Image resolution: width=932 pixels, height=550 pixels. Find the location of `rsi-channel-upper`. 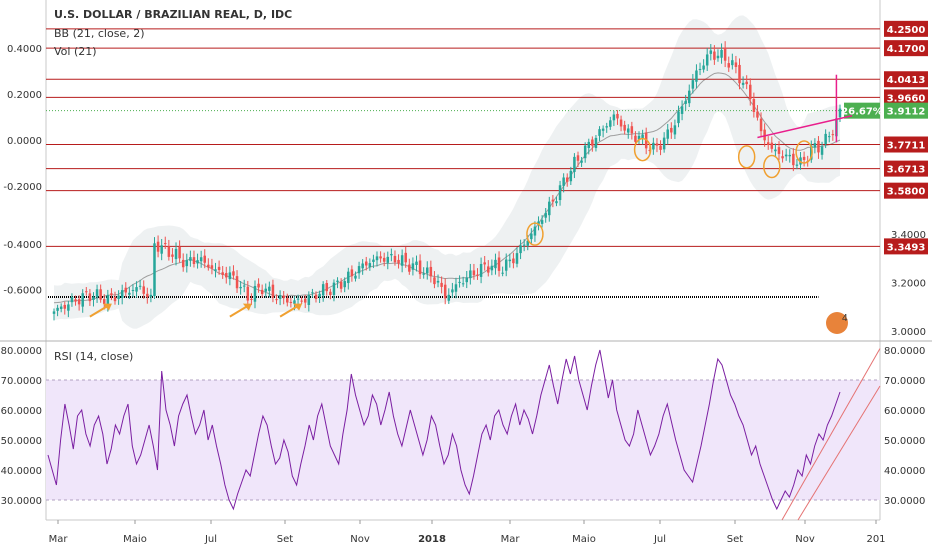

rsi-channel-upper is located at coordinates (831, 434).